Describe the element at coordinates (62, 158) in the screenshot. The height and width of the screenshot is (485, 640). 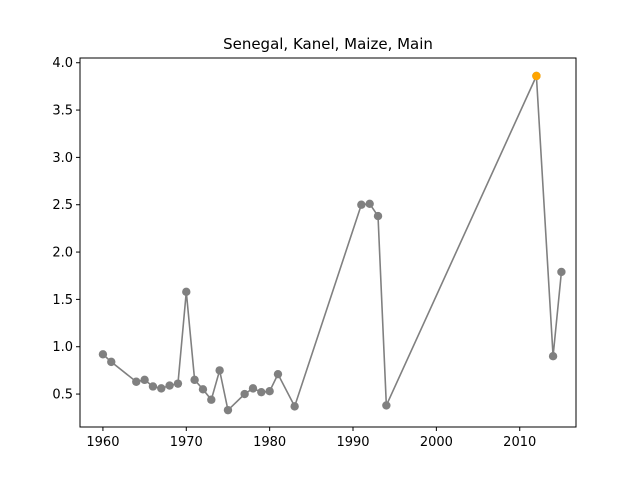
I see `y-tick-label: 3.0` at that location.